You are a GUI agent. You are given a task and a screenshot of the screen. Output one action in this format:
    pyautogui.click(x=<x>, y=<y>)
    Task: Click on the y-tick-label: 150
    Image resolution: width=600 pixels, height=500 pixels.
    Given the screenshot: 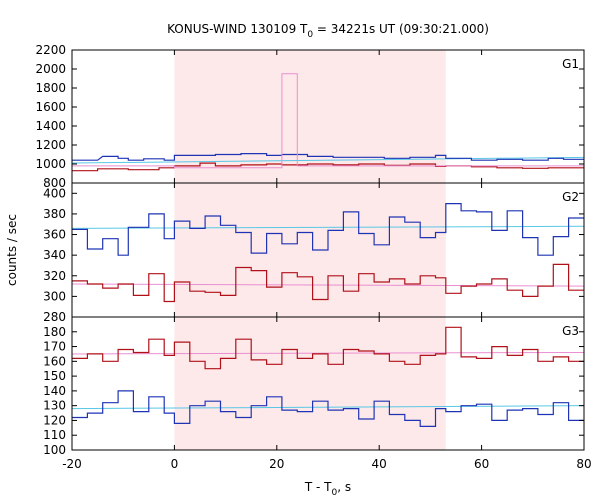 What is the action you would take?
    pyautogui.click(x=54, y=376)
    